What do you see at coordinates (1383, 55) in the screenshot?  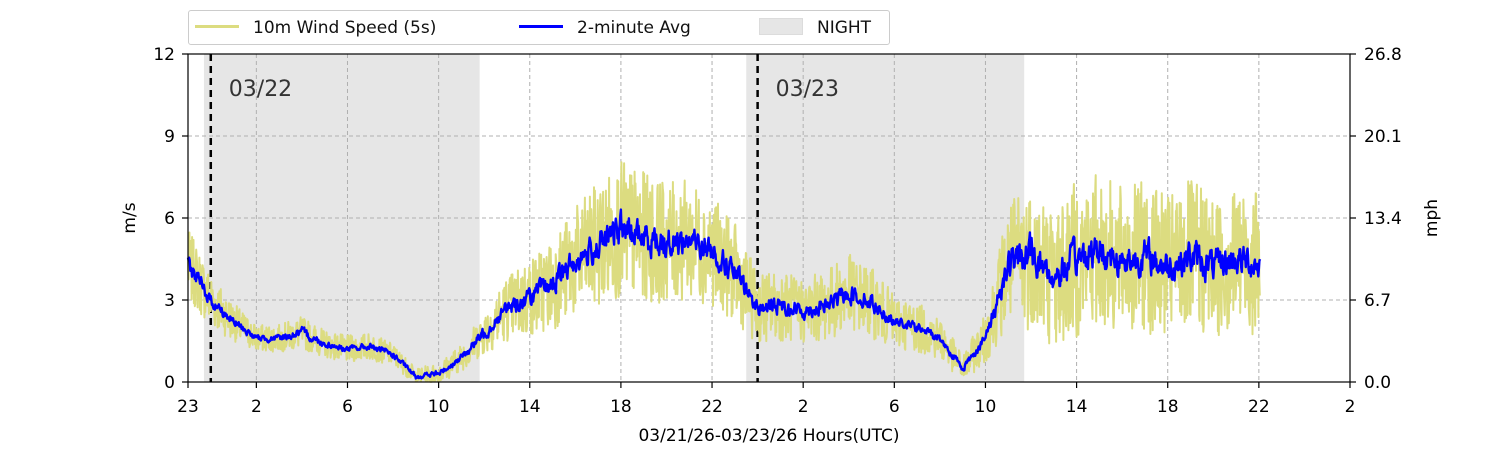 I see `y-right-tick-label: 26.8` at bounding box center [1383, 55].